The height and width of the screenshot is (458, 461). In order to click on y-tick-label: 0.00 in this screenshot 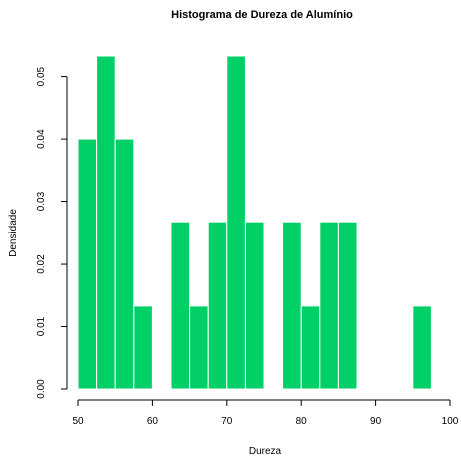, I will do `click(41, 389)`.